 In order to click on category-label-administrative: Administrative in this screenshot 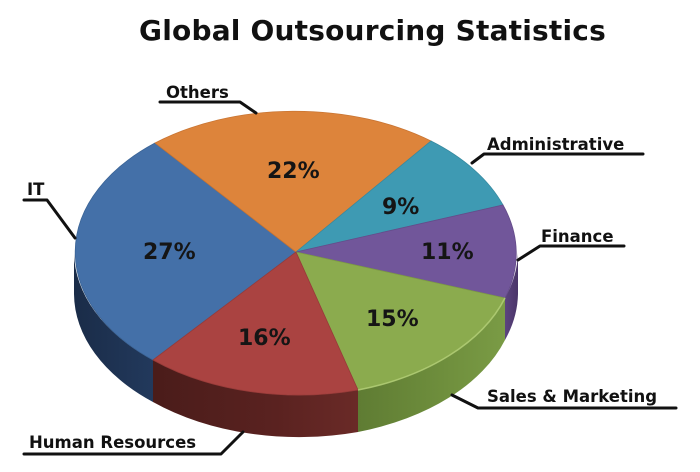, I will do `click(555, 144)`.